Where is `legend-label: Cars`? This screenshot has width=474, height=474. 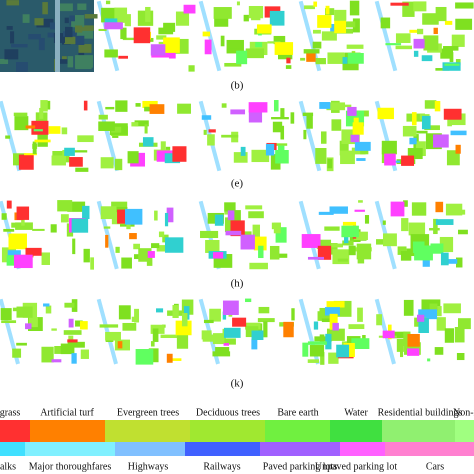 legend-label: Cars is located at coordinates (435, 466).